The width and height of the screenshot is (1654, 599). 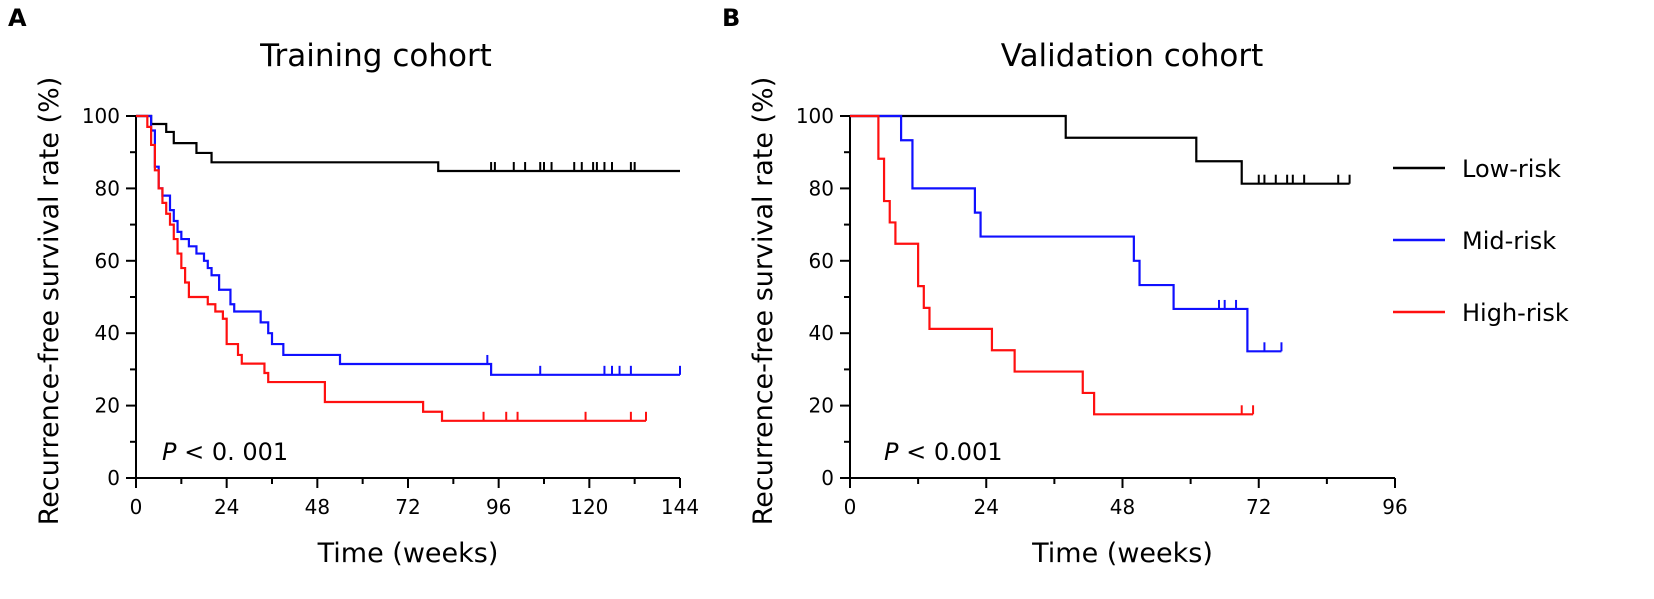 I want to click on legend: Low-risk Mid-risk High-risk, so click(x=1481, y=241).